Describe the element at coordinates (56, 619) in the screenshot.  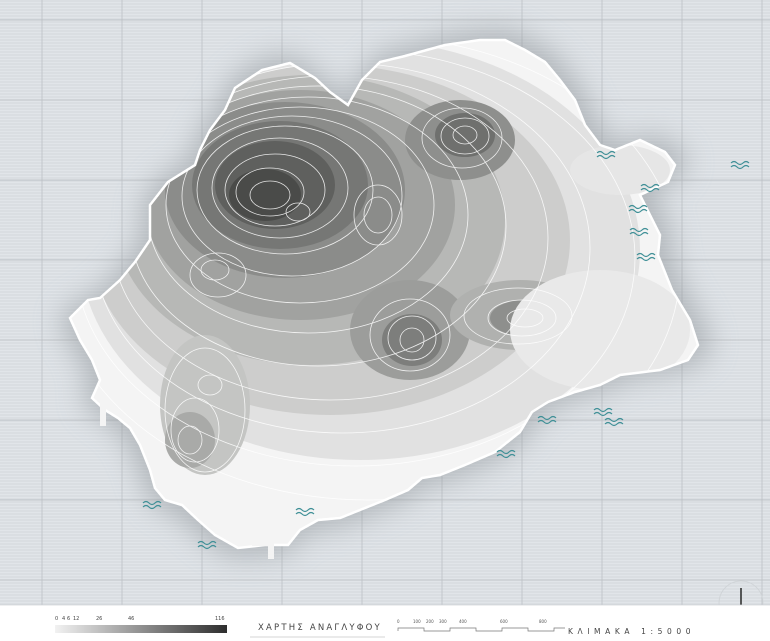
I see `legend-tick-label: 0` at that location.